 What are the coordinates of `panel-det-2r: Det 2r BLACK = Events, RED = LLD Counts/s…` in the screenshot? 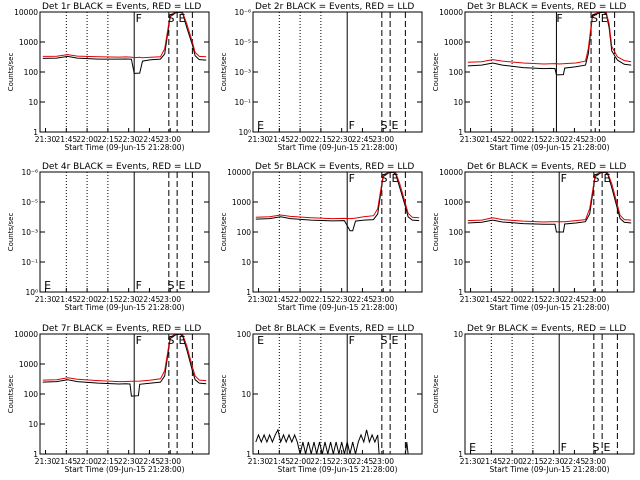 It's located at (321, 77).